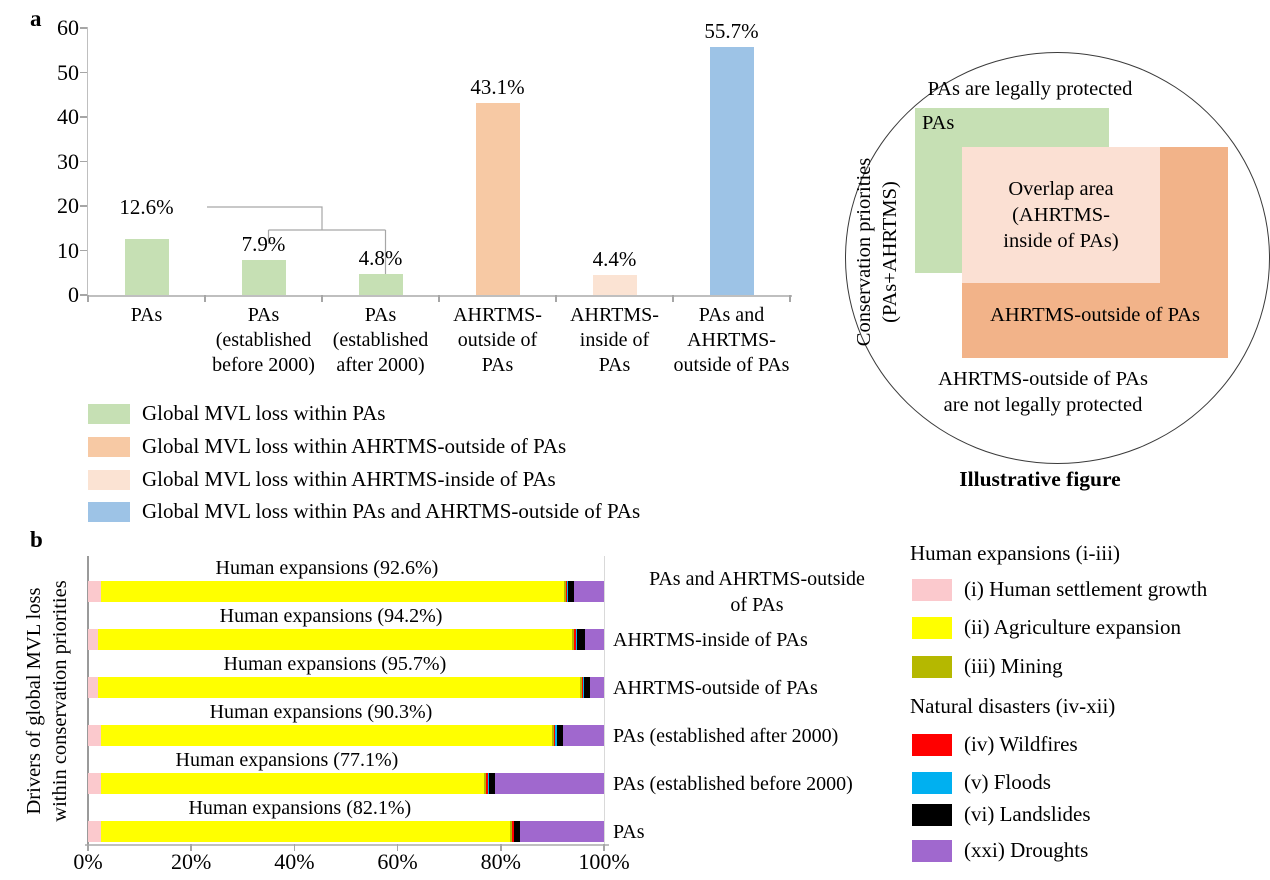 The height and width of the screenshot is (880, 1270). Describe the element at coordinates (731, 31) in the screenshot. I see `bar-value-label: 55.7%` at that location.